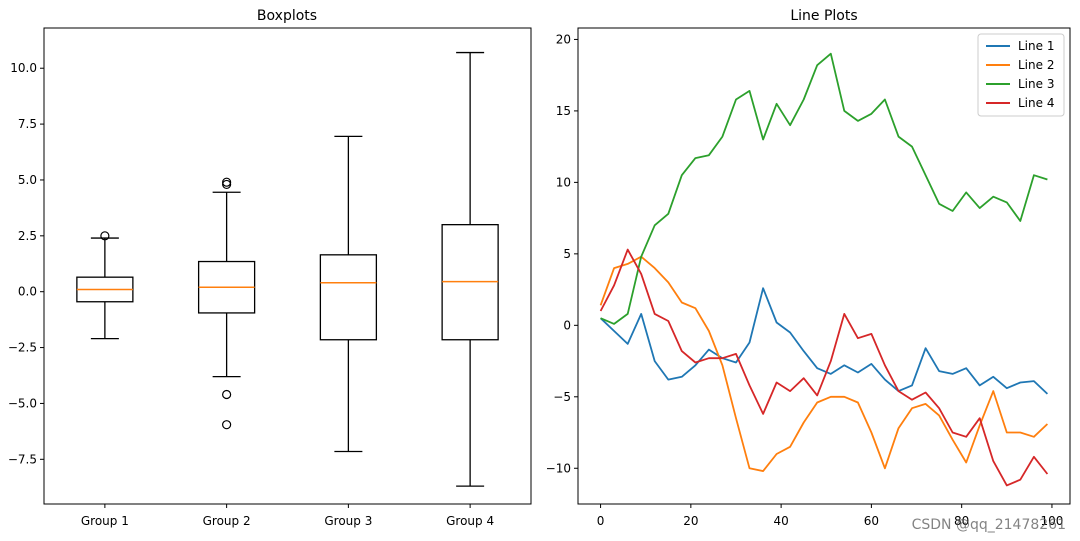 This screenshot has width=1080, height=541. What do you see at coordinates (988, 525) in the screenshot?
I see `watermark-text: CSDN @qq_21478261` at bounding box center [988, 525].